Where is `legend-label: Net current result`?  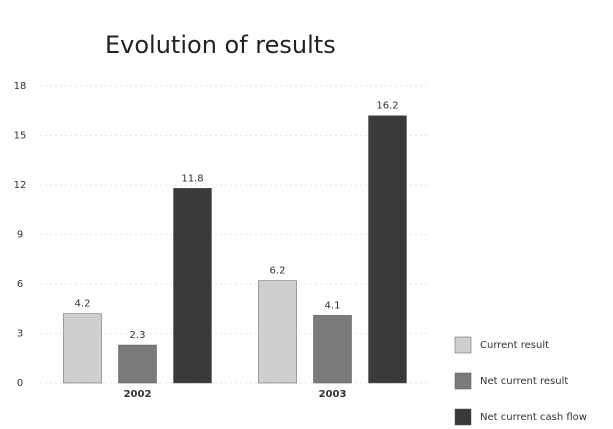 legend-label: Net current result is located at coordinates (524, 381).